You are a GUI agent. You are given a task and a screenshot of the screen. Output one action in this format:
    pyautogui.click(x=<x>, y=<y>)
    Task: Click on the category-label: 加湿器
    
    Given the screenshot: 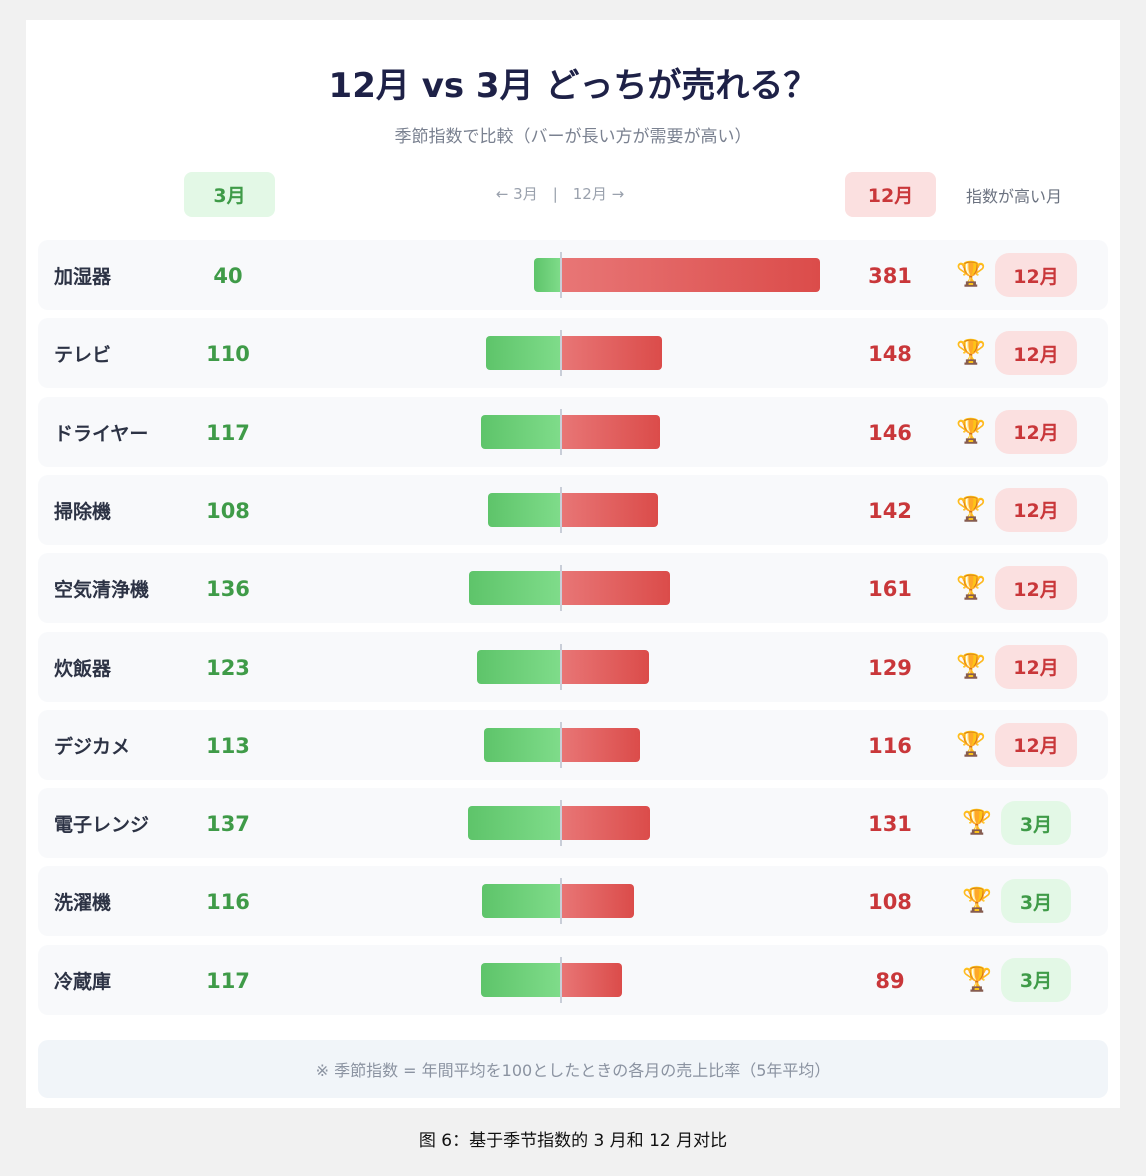 What is the action you would take?
    pyautogui.click(x=83, y=277)
    